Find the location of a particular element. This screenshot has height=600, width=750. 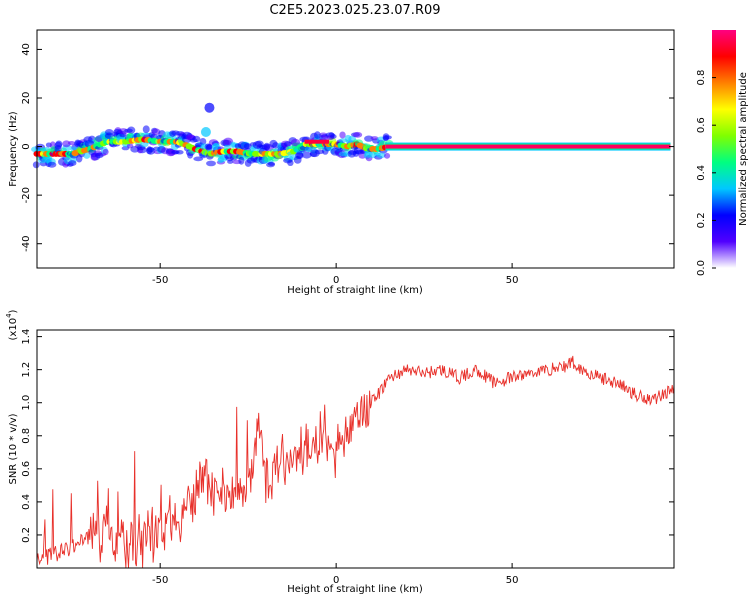

spectrogram-xtick-label: 0 is located at coordinates (336, 280).